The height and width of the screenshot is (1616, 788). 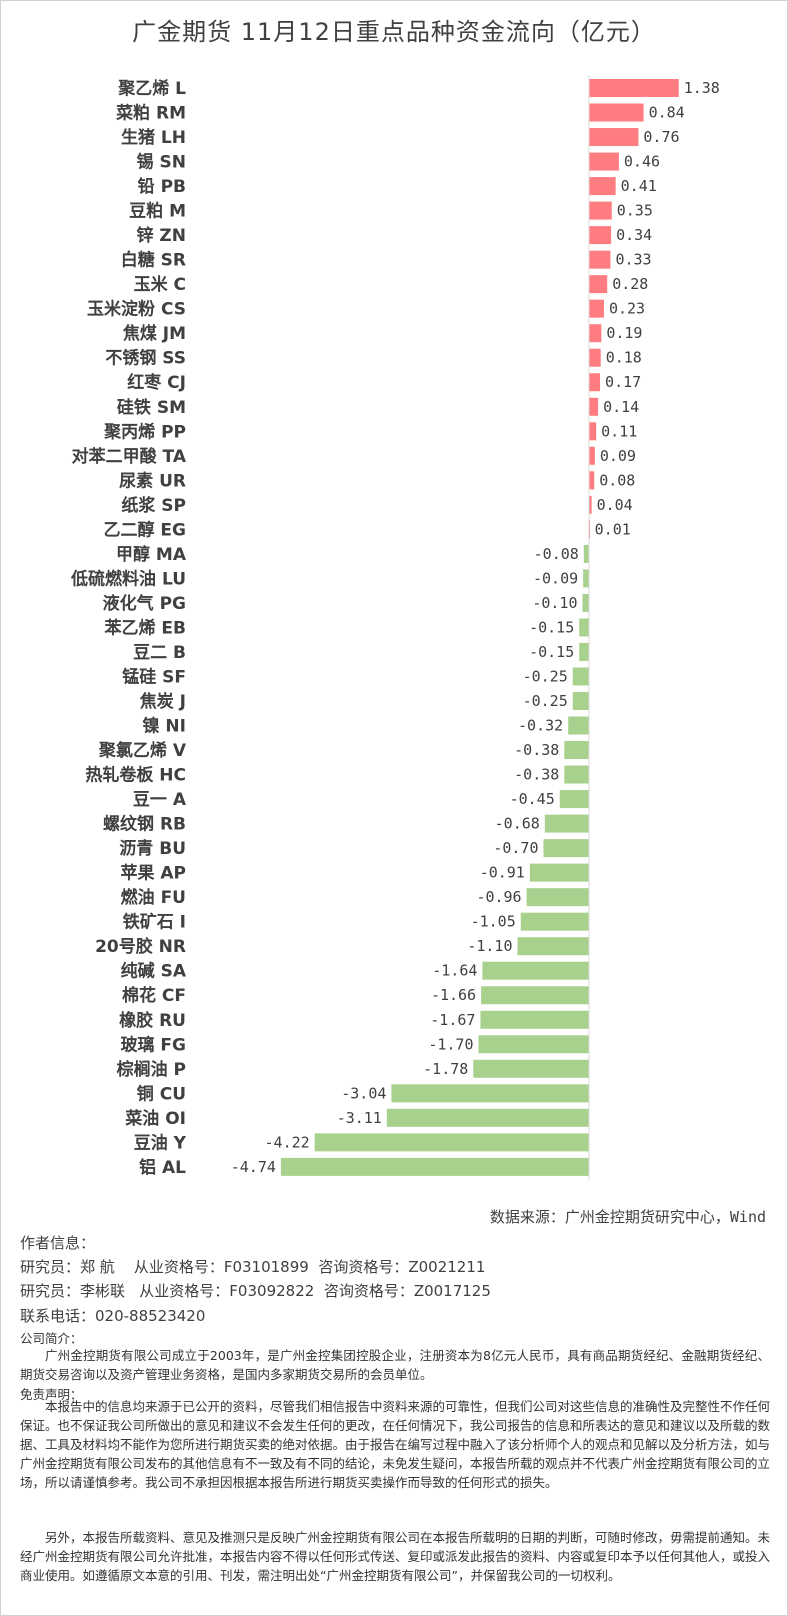 What do you see at coordinates (287, 1142) in the screenshot?
I see `data-label: -4.22` at bounding box center [287, 1142].